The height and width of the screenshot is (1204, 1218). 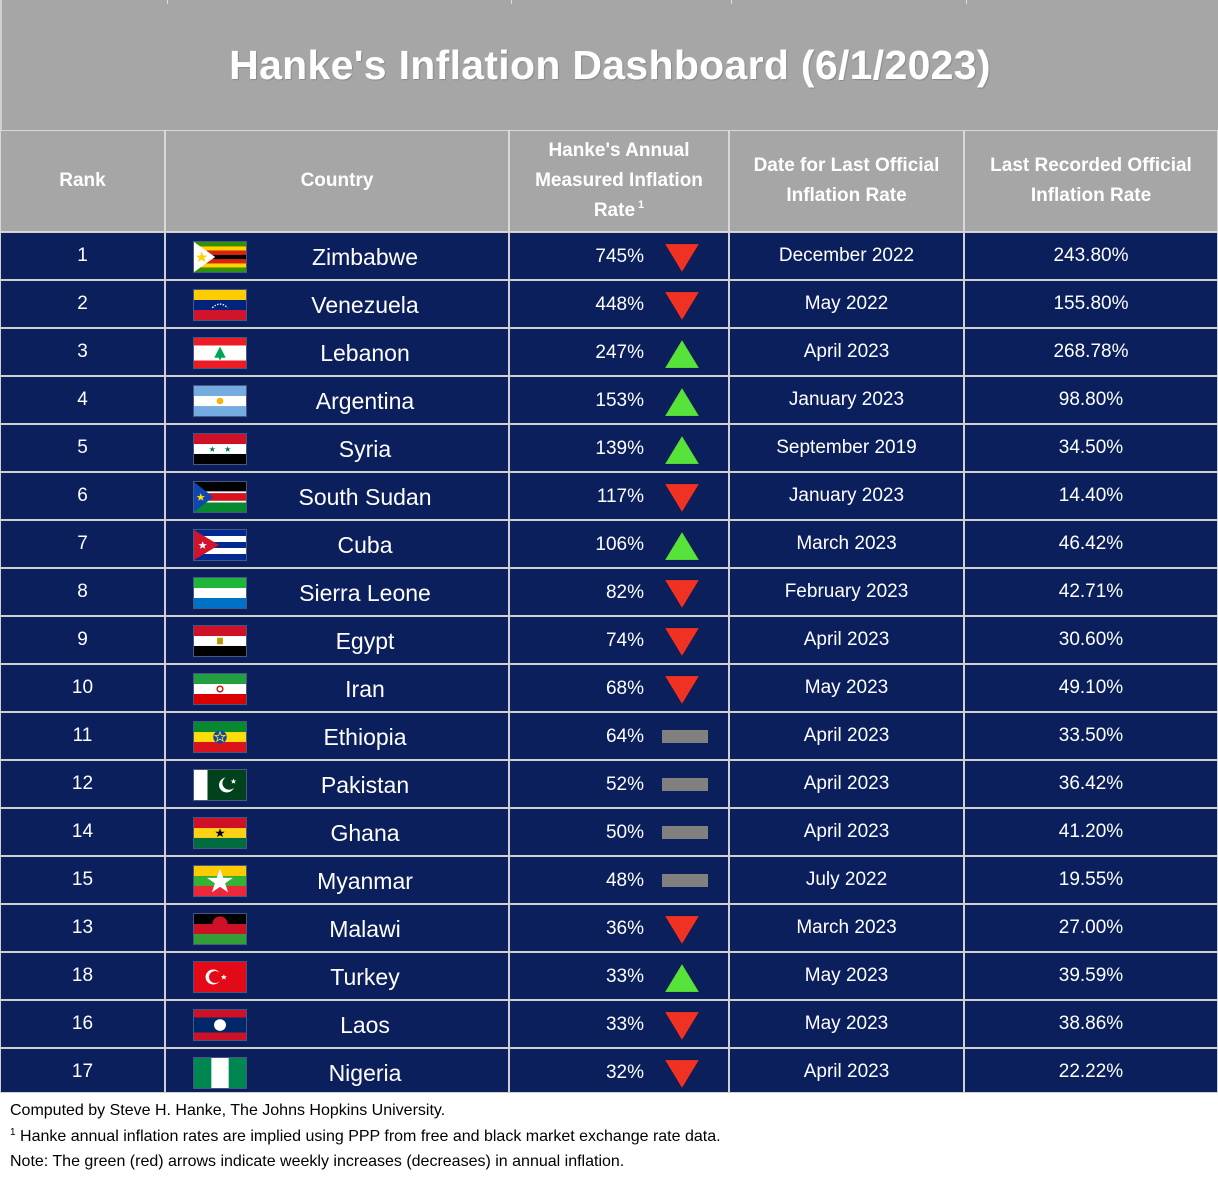 I want to click on rank-value: 3, so click(x=82, y=351).